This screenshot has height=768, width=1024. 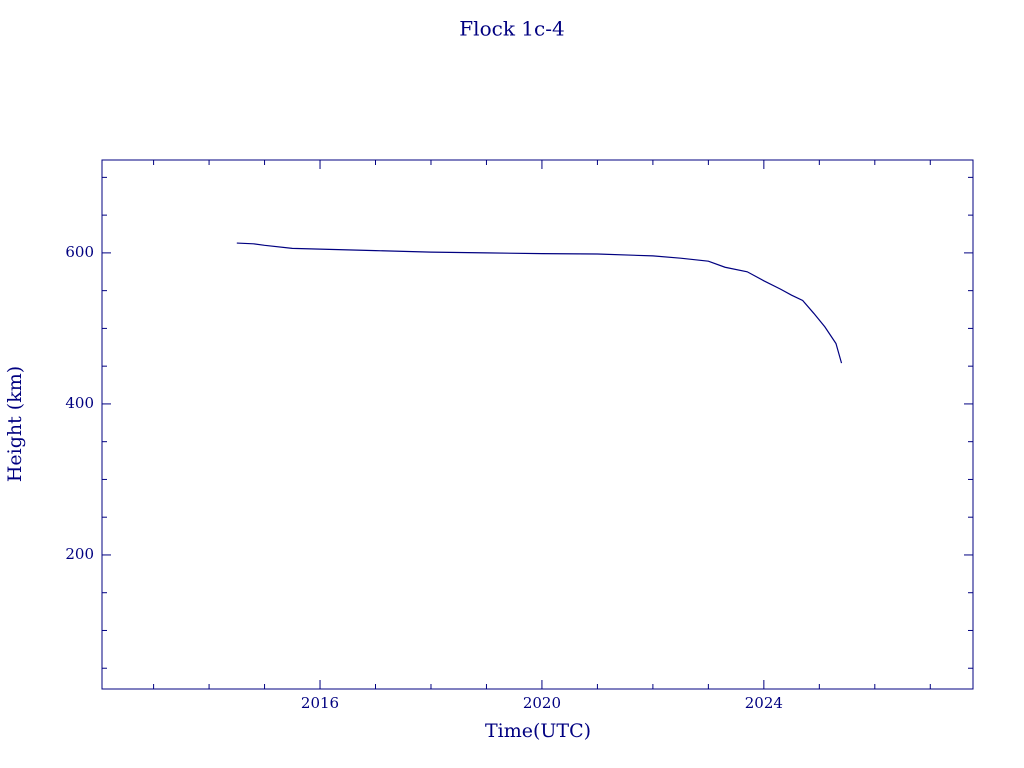 What do you see at coordinates (511, 29) in the screenshot?
I see `chart-title: Flock 1c-4` at bounding box center [511, 29].